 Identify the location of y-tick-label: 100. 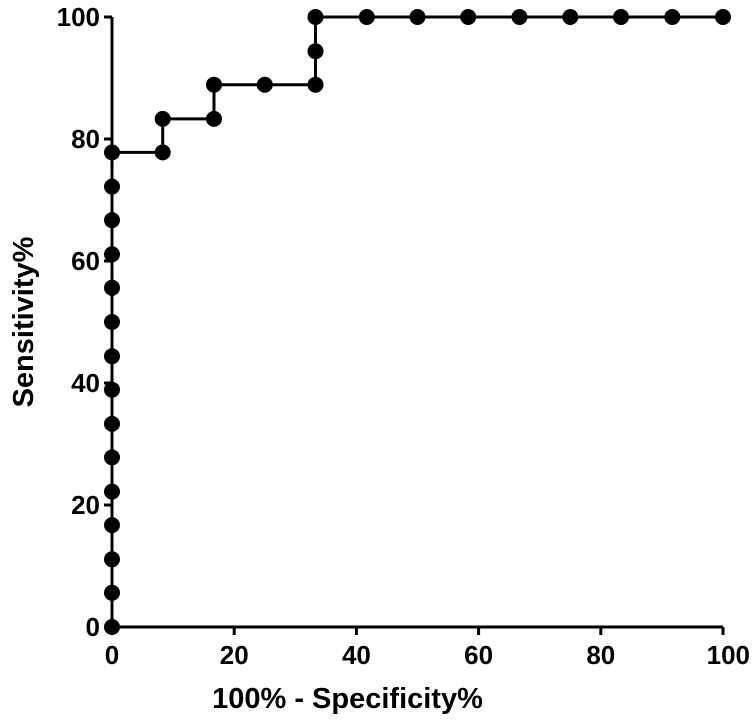
(78, 17).